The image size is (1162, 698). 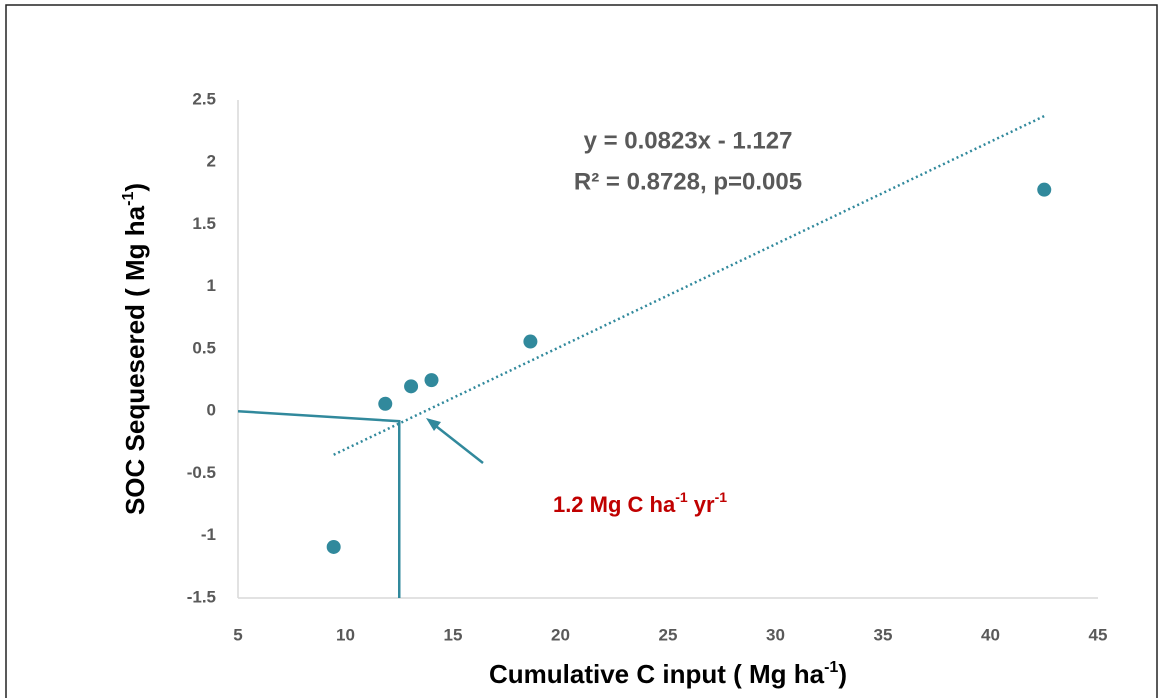 I want to click on equation: y = 0.0823x - 1.127, so click(x=688, y=140).